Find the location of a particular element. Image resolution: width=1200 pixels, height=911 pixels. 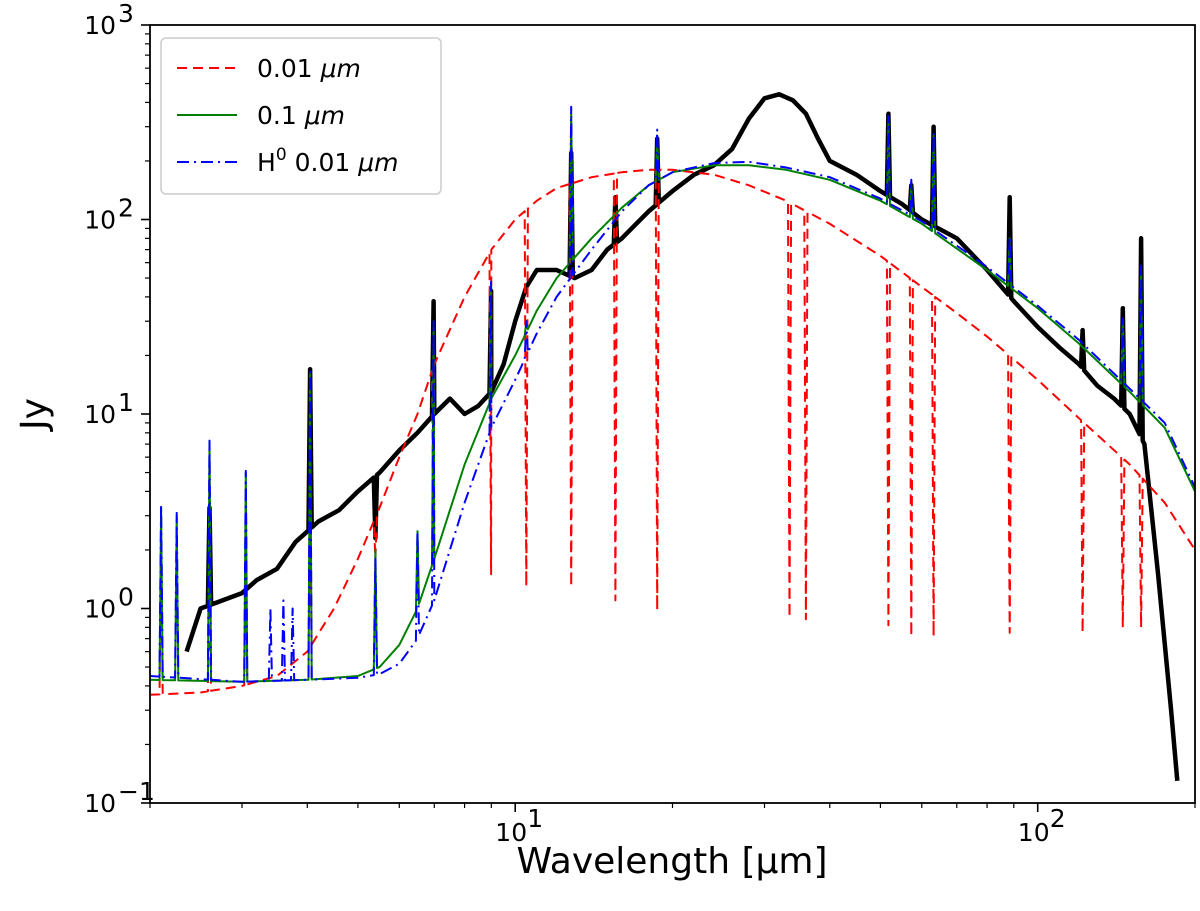

x-axis: 10 1 10 2 is located at coordinates (672, 825).